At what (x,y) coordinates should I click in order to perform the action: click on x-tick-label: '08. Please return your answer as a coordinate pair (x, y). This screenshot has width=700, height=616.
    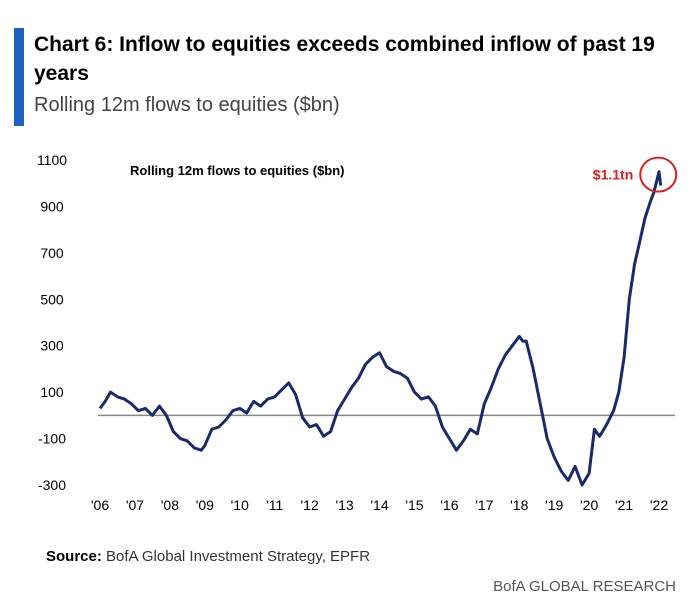
    Looking at the image, I should click on (170, 505).